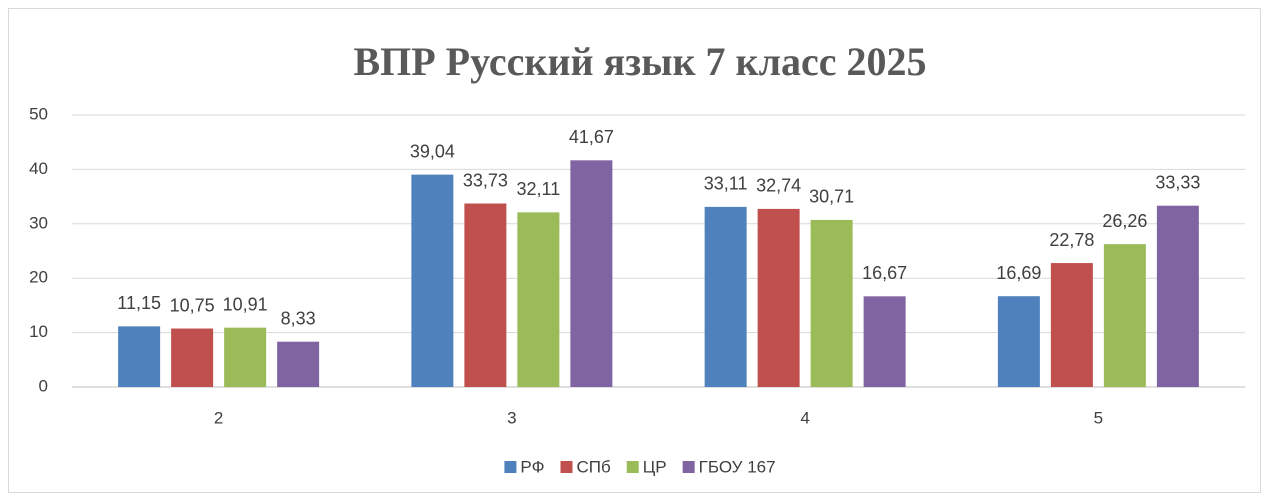  Describe the element at coordinates (804, 417) in the screenshot. I see `x-tick-label: 4` at that location.